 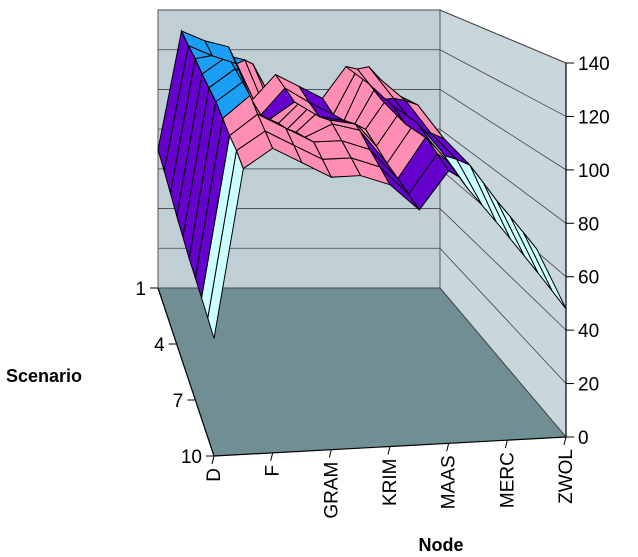 I want to click on y-axis: 1 4 7 10, so click(x=175, y=373).